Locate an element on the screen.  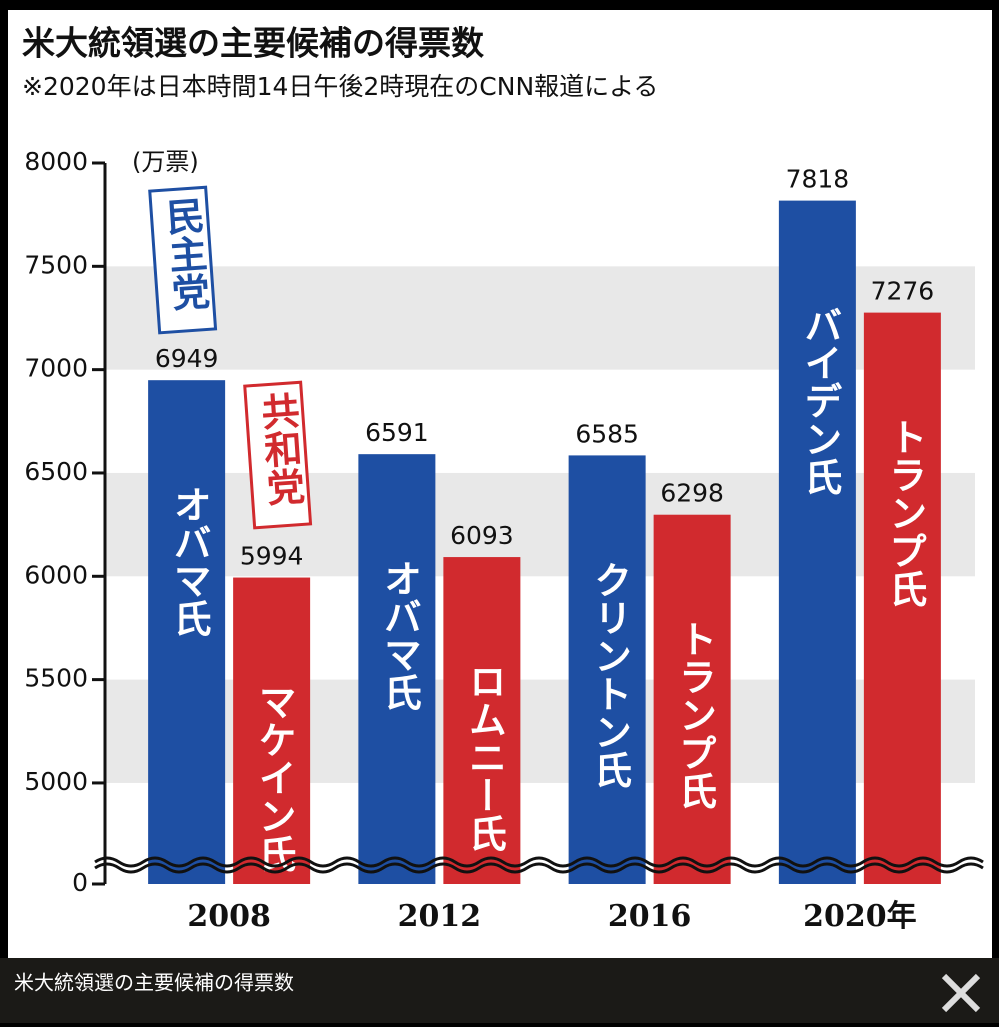
y-tick-label: 7500 is located at coordinates (56, 264).